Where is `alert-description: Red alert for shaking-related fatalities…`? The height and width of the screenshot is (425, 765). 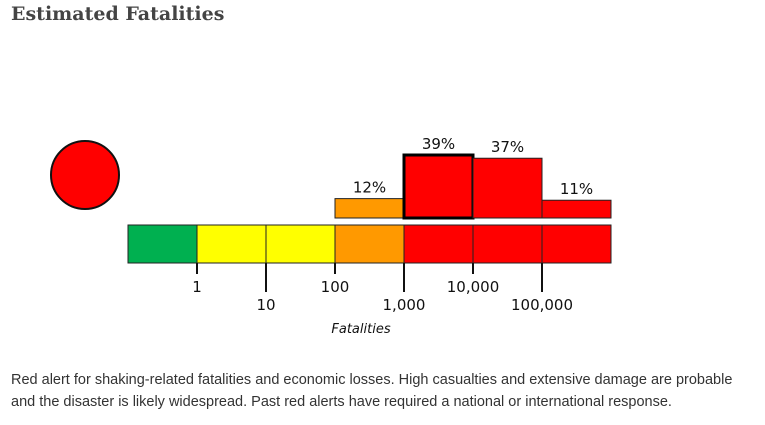 alert-description: Red alert for shaking-related fatalities… is located at coordinates (372, 391).